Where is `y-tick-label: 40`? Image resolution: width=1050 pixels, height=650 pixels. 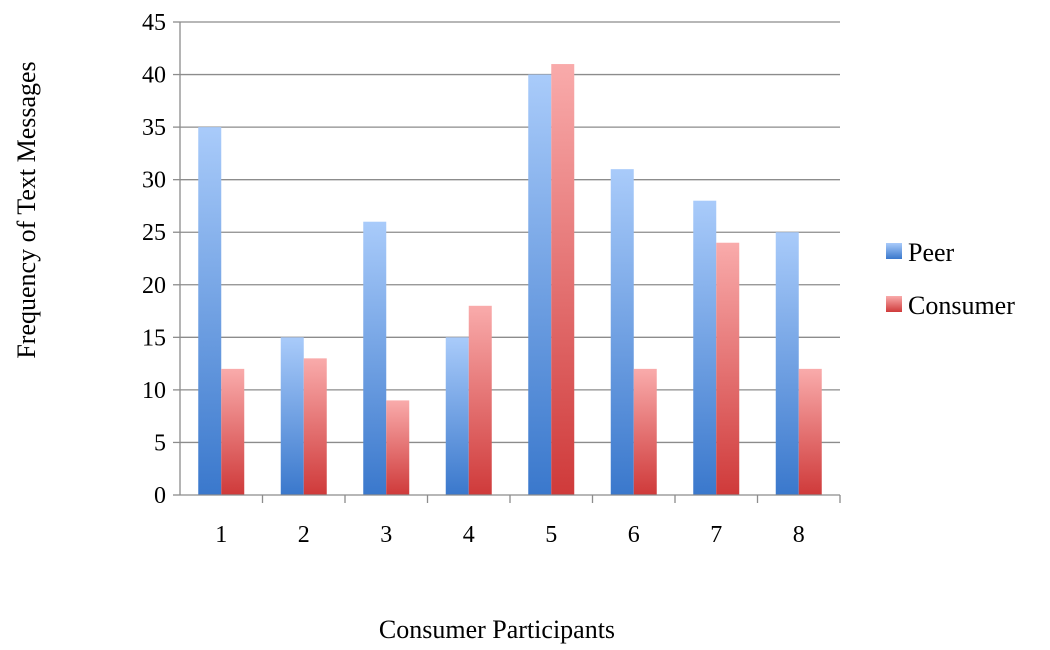 y-tick-label: 40 is located at coordinates (154, 76).